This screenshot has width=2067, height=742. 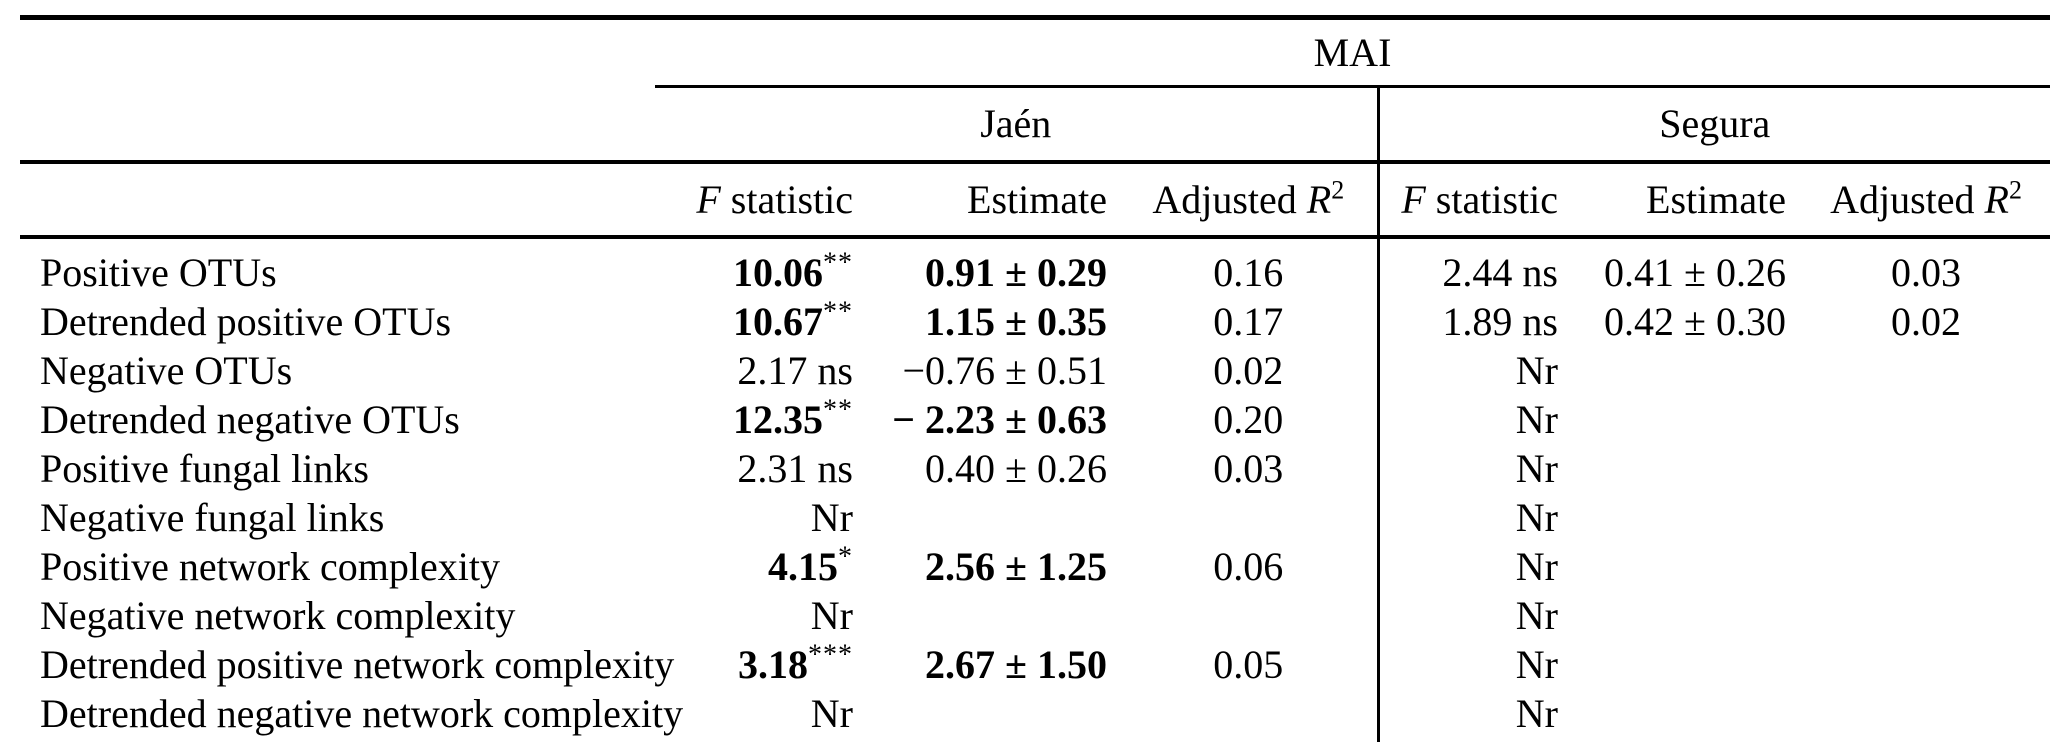 I want to click on mai-group-header: MAI, so click(x=1352, y=51).